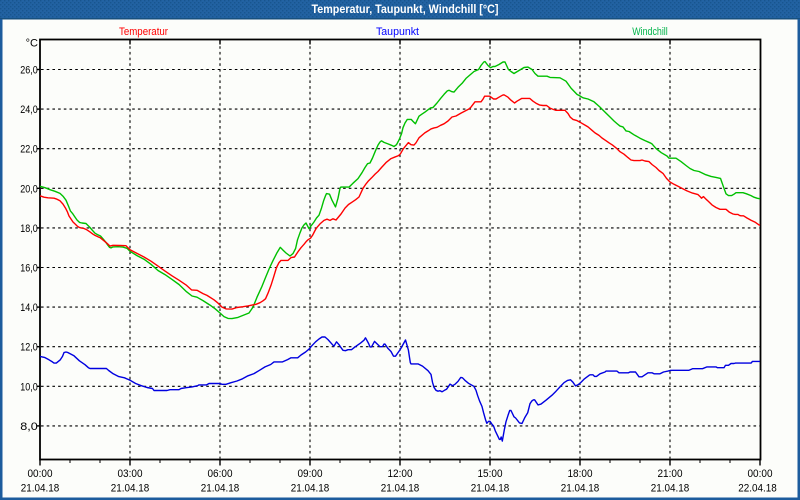 The image size is (800, 500). Describe the element at coordinates (670, 474) in the screenshot. I see `svg-text: 21:00` at that location.